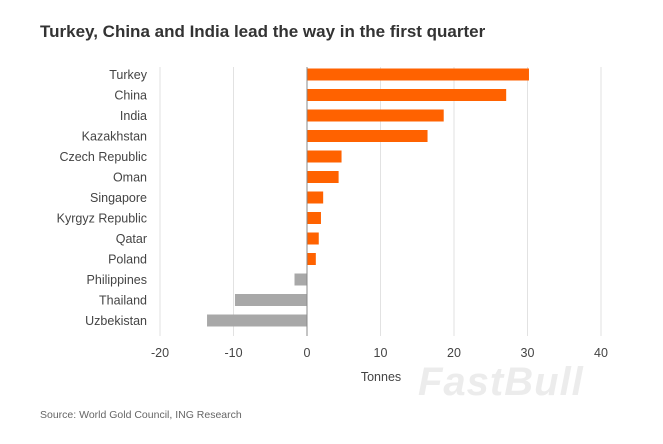 This screenshot has width=663, height=444. Describe the element at coordinates (128, 75) in the screenshot. I see `category-label: Turkey` at that location.